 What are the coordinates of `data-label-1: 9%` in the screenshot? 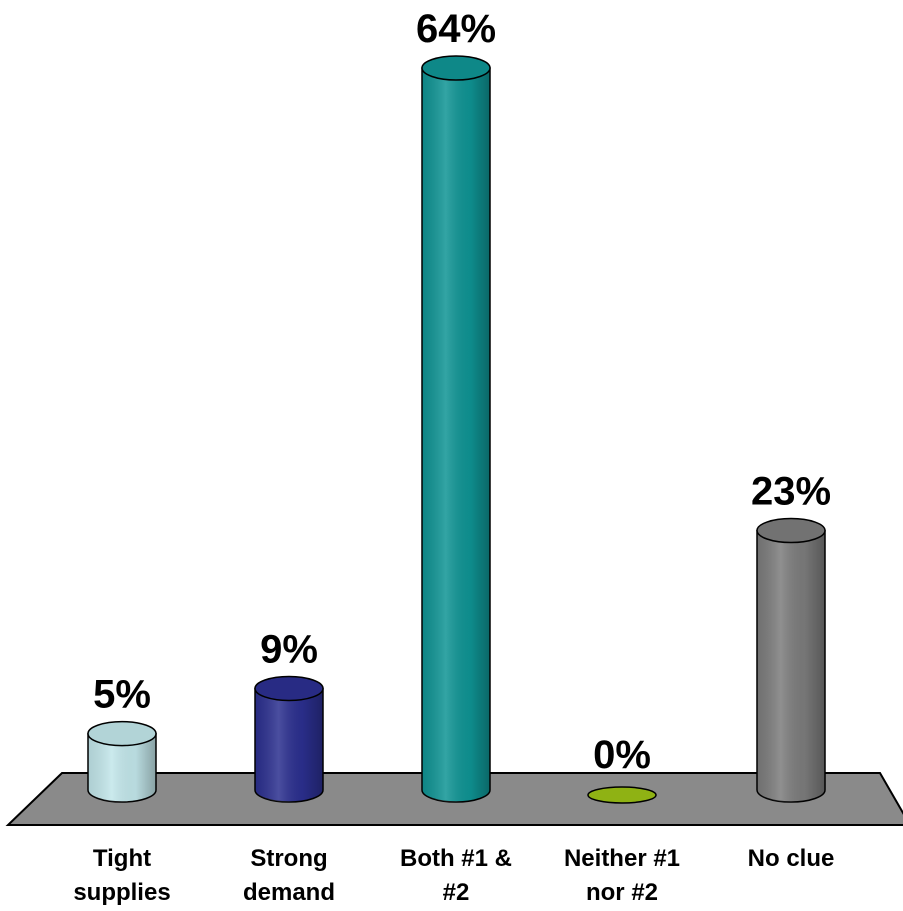 It's located at (289, 649).